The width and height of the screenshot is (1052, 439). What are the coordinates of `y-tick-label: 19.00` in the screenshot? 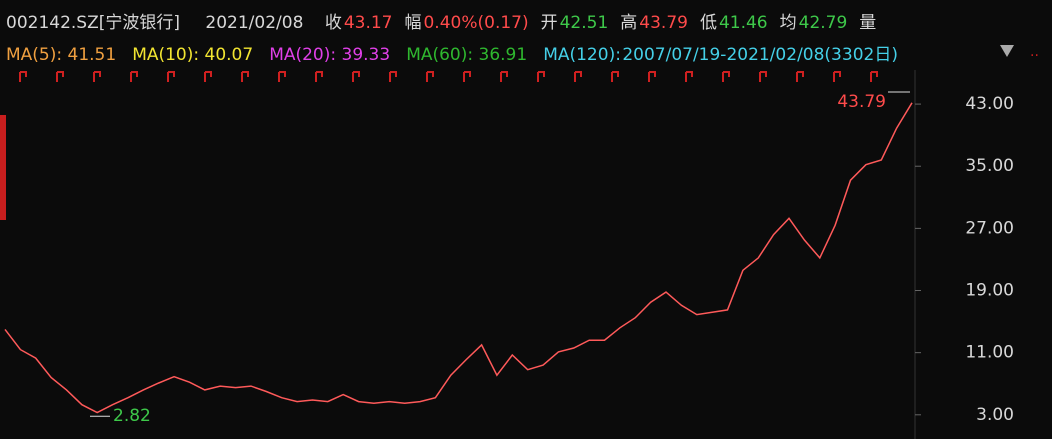 It's located at (989, 291).